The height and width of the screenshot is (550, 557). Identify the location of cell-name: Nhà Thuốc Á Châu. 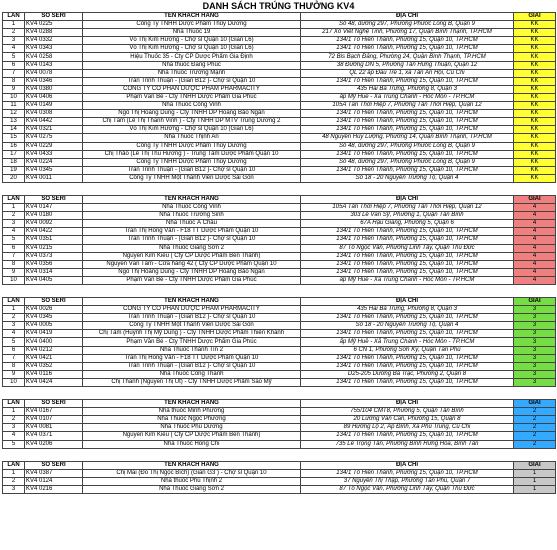
(191, 224).